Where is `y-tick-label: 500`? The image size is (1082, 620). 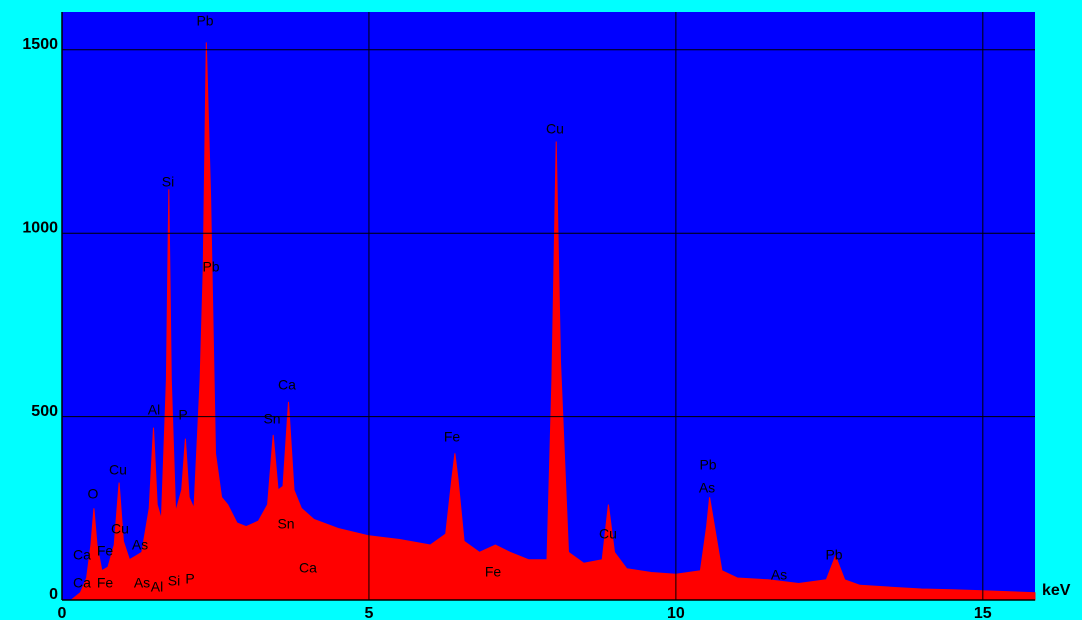 y-tick-label: 500 is located at coordinates (44, 411).